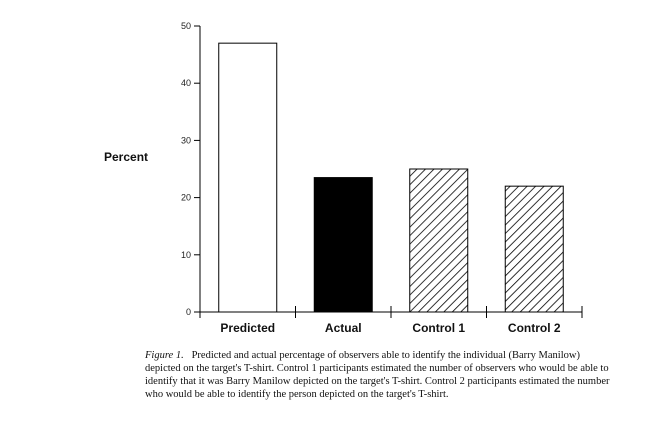  Describe the element at coordinates (164, 355) in the screenshot. I see `figure-number: Figure 1.` at that location.